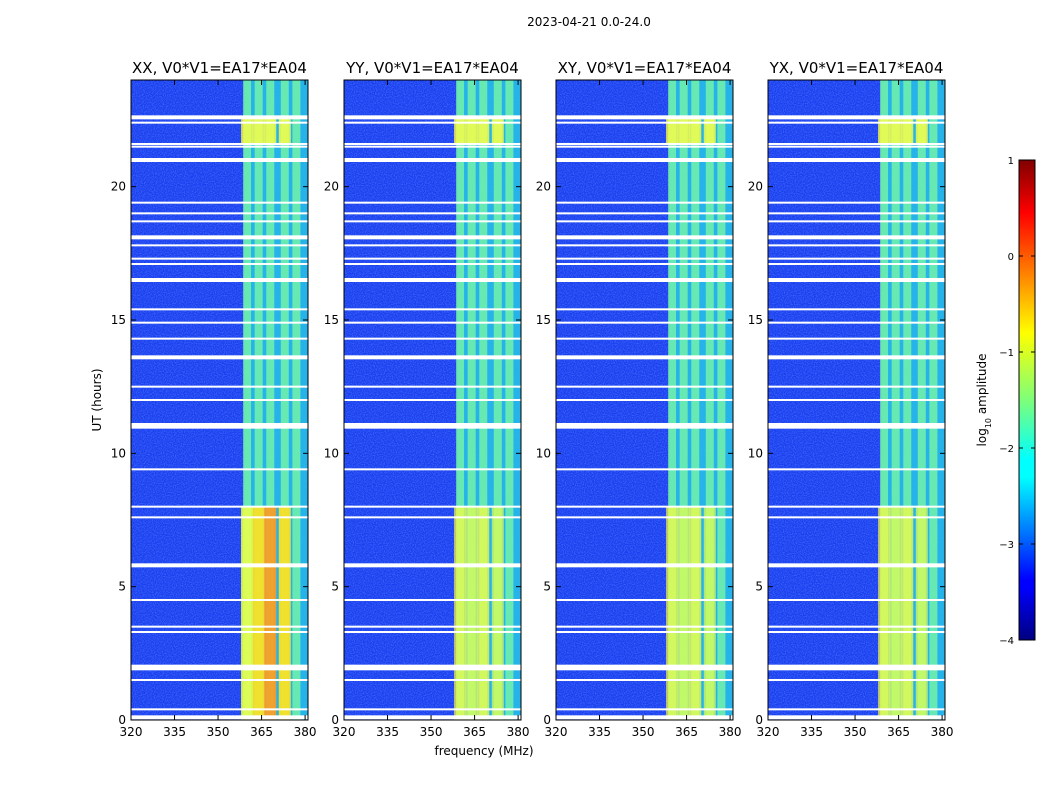 The width and height of the screenshot is (1050, 800). What do you see at coordinates (118, 187) in the screenshot?
I see `y-tick-label: 20` at bounding box center [118, 187].